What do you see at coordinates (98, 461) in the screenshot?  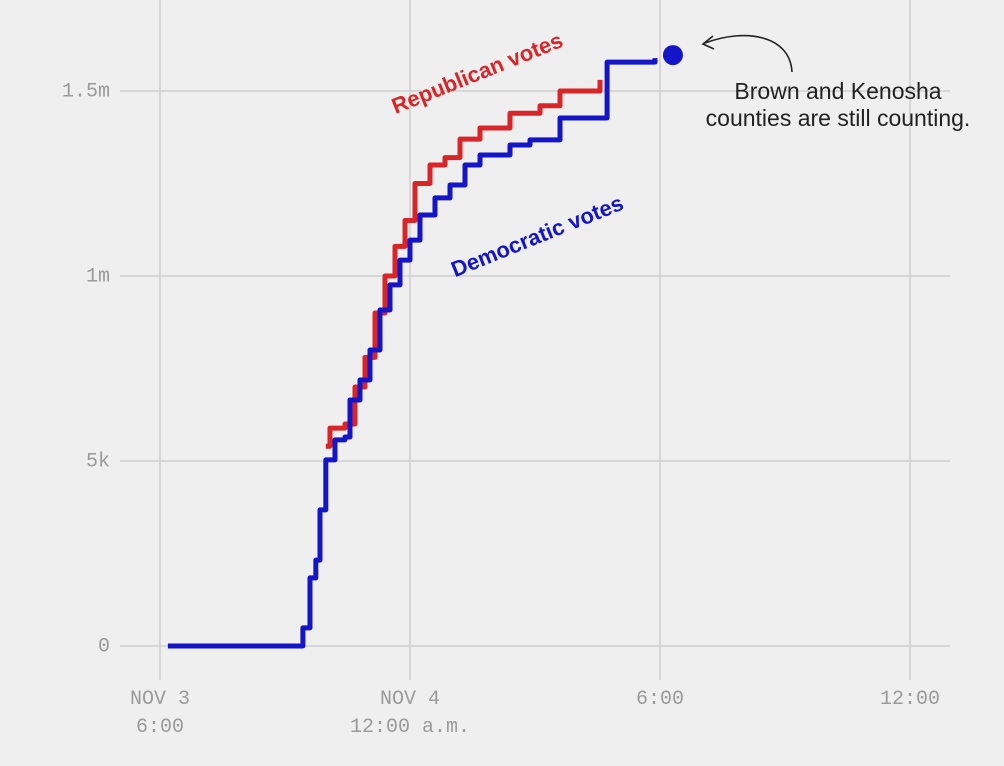 I see `y-tick-label: 5k` at bounding box center [98, 461].